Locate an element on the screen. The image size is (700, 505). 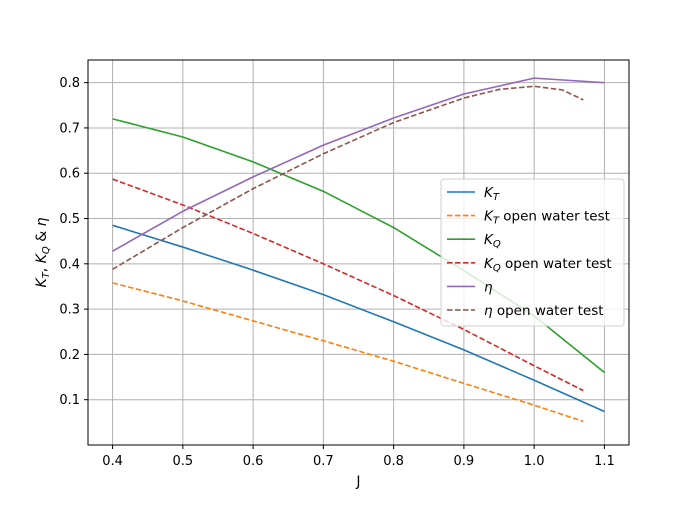
legend-label: KT is located at coordinates (492, 194).